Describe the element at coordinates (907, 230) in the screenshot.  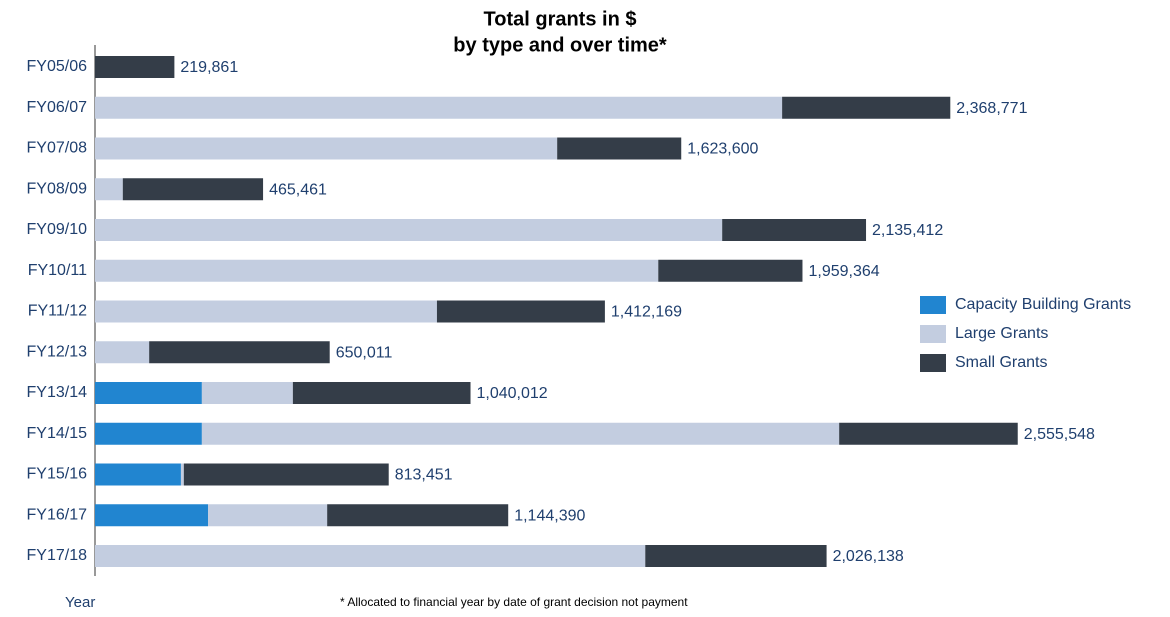
I see `total-label: 2,135,412` at that location.